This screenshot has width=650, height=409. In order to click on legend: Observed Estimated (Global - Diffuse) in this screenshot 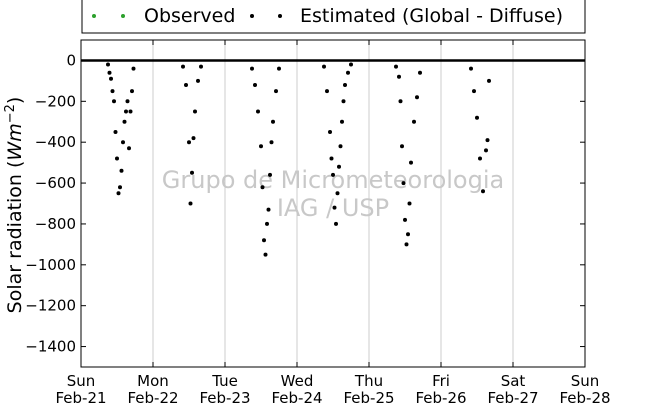, I will do `click(333, 17)`.